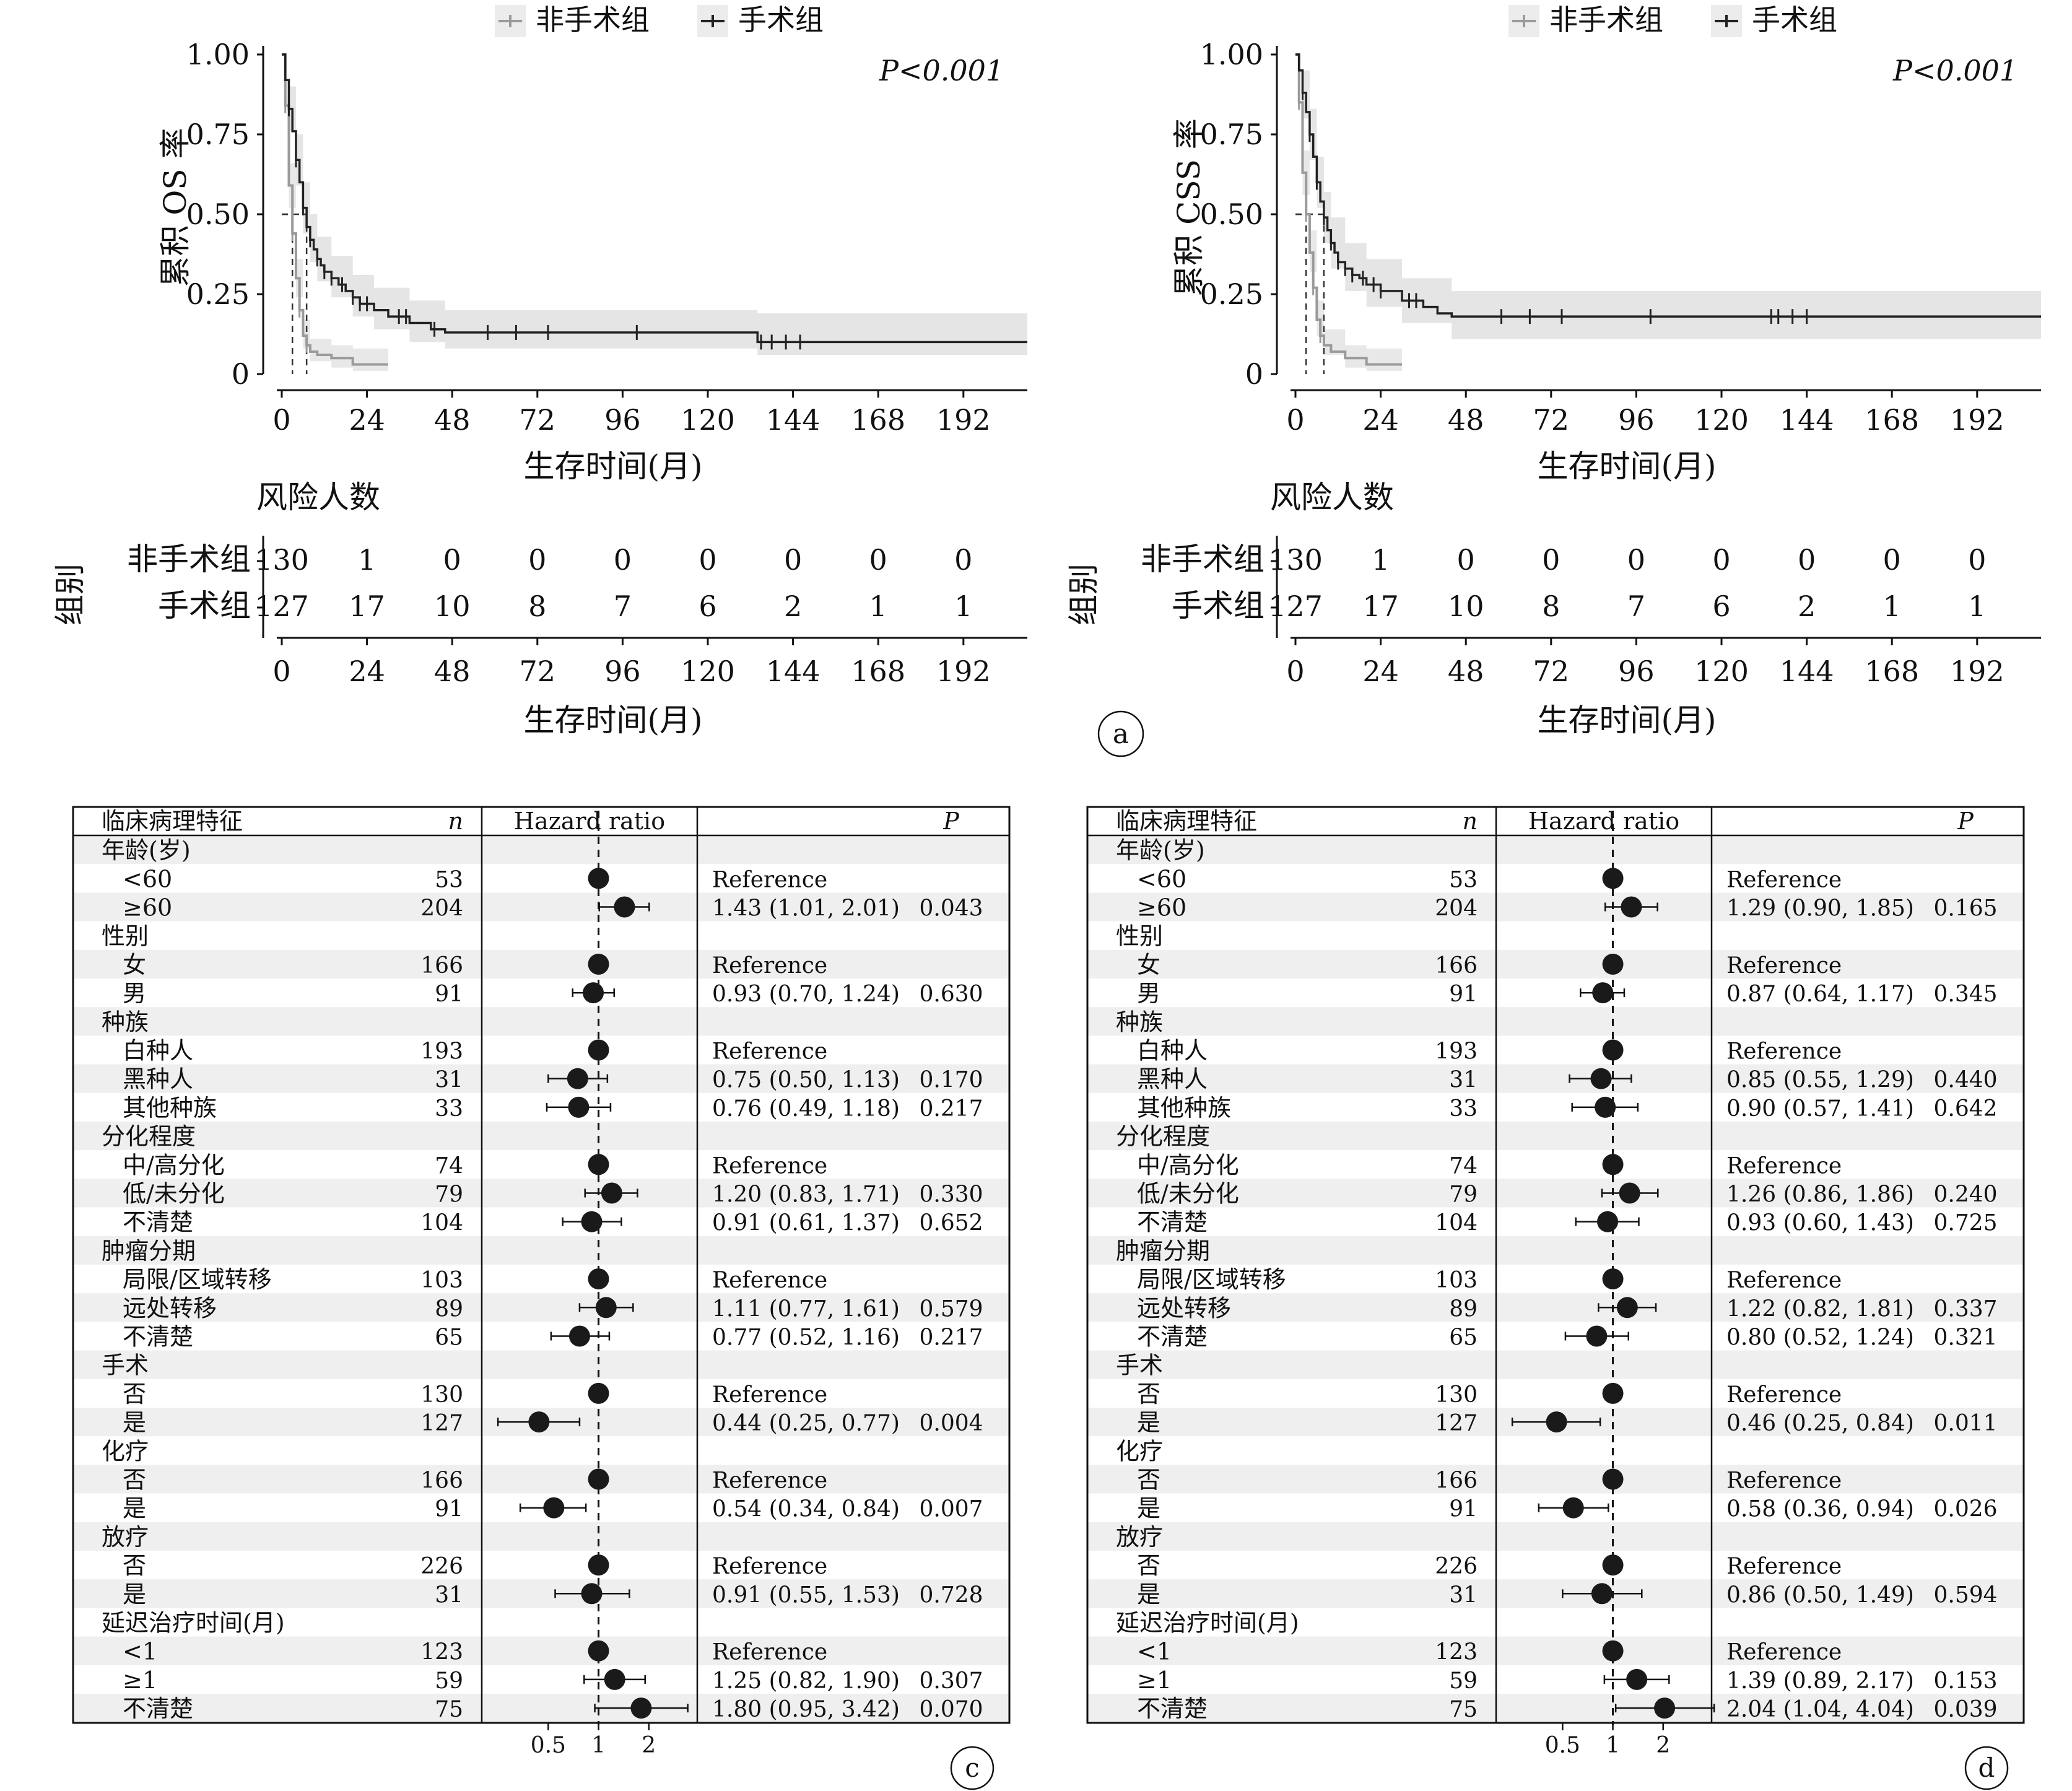  Describe the element at coordinates (1172, 1080) in the screenshot. I see `level-label: 黑种人` at that location.